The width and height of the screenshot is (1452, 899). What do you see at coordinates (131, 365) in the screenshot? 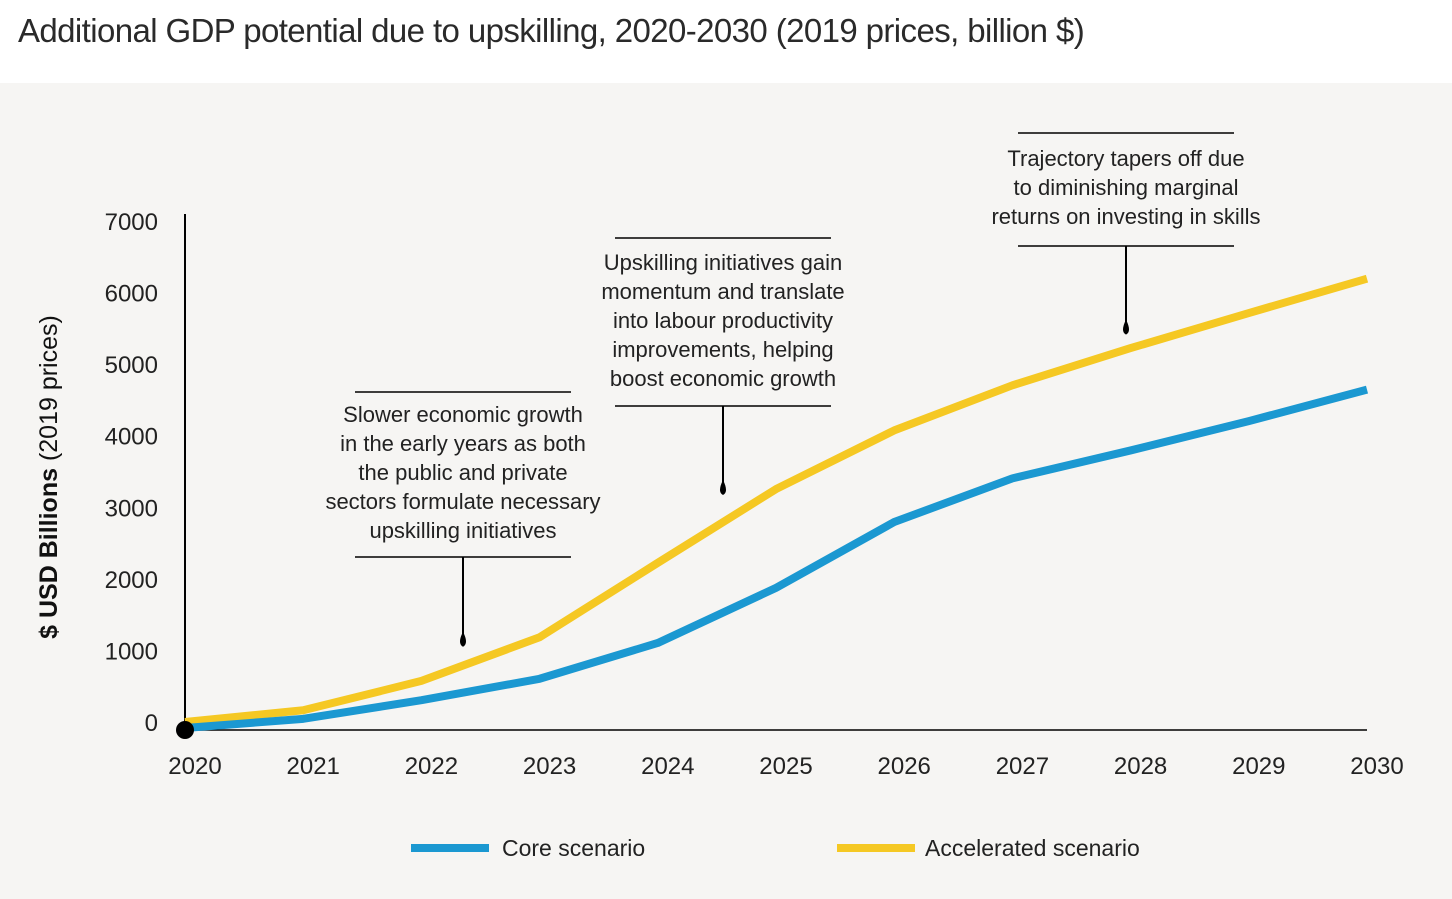
I see `y-tick-label: 5000` at bounding box center [131, 365].